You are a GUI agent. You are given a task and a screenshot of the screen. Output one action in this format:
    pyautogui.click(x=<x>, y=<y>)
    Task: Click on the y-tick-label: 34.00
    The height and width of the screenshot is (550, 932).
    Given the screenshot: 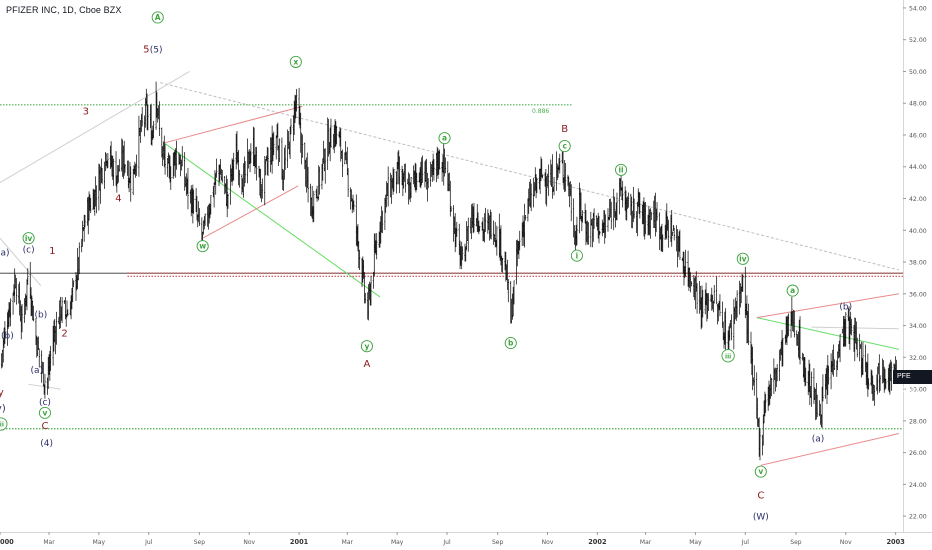 What is the action you would take?
    pyautogui.click(x=918, y=326)
    